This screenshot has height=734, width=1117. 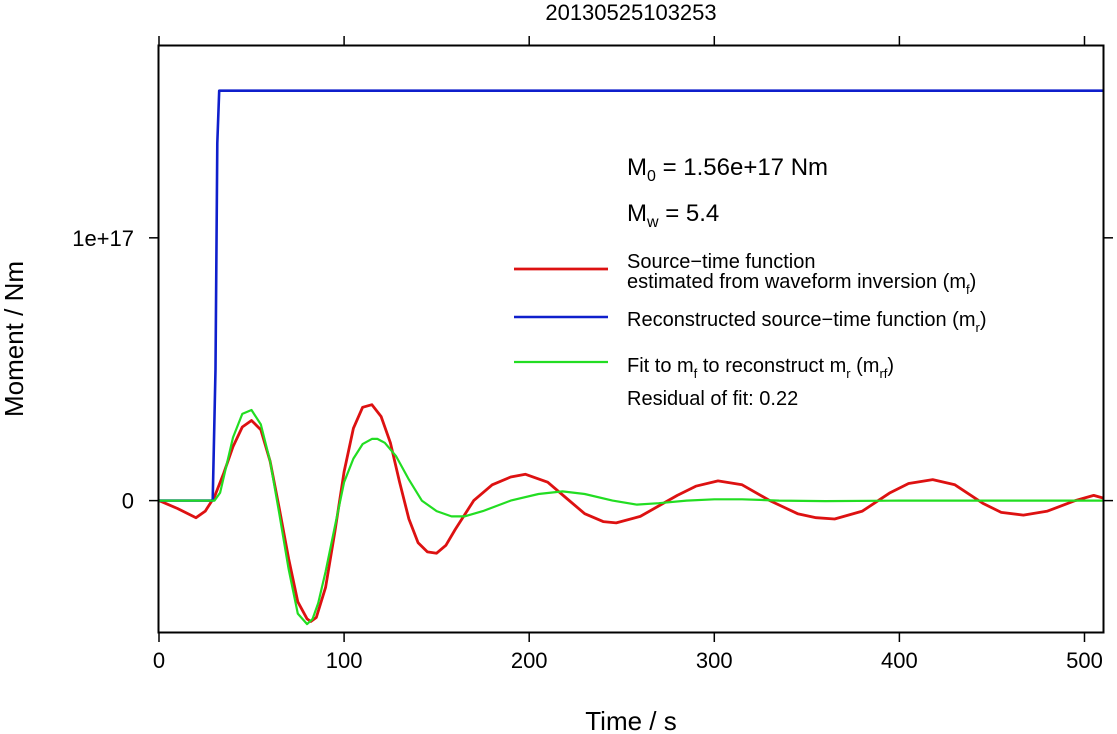 What do you see at coordinates (630, 720) in the screenshot?
I see `x-axis-label: Time / s` at bounding box center [630, 720].